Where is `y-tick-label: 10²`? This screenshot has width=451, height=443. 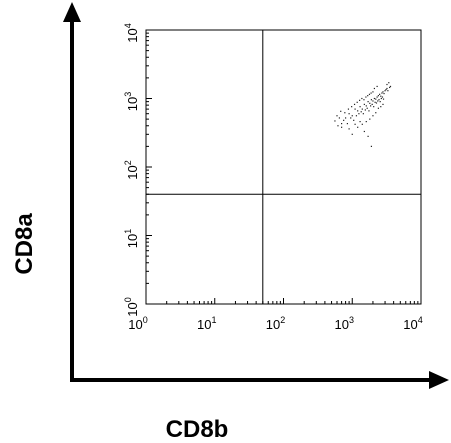 y-tick-label: 10² is located at coordinates (131, 169).